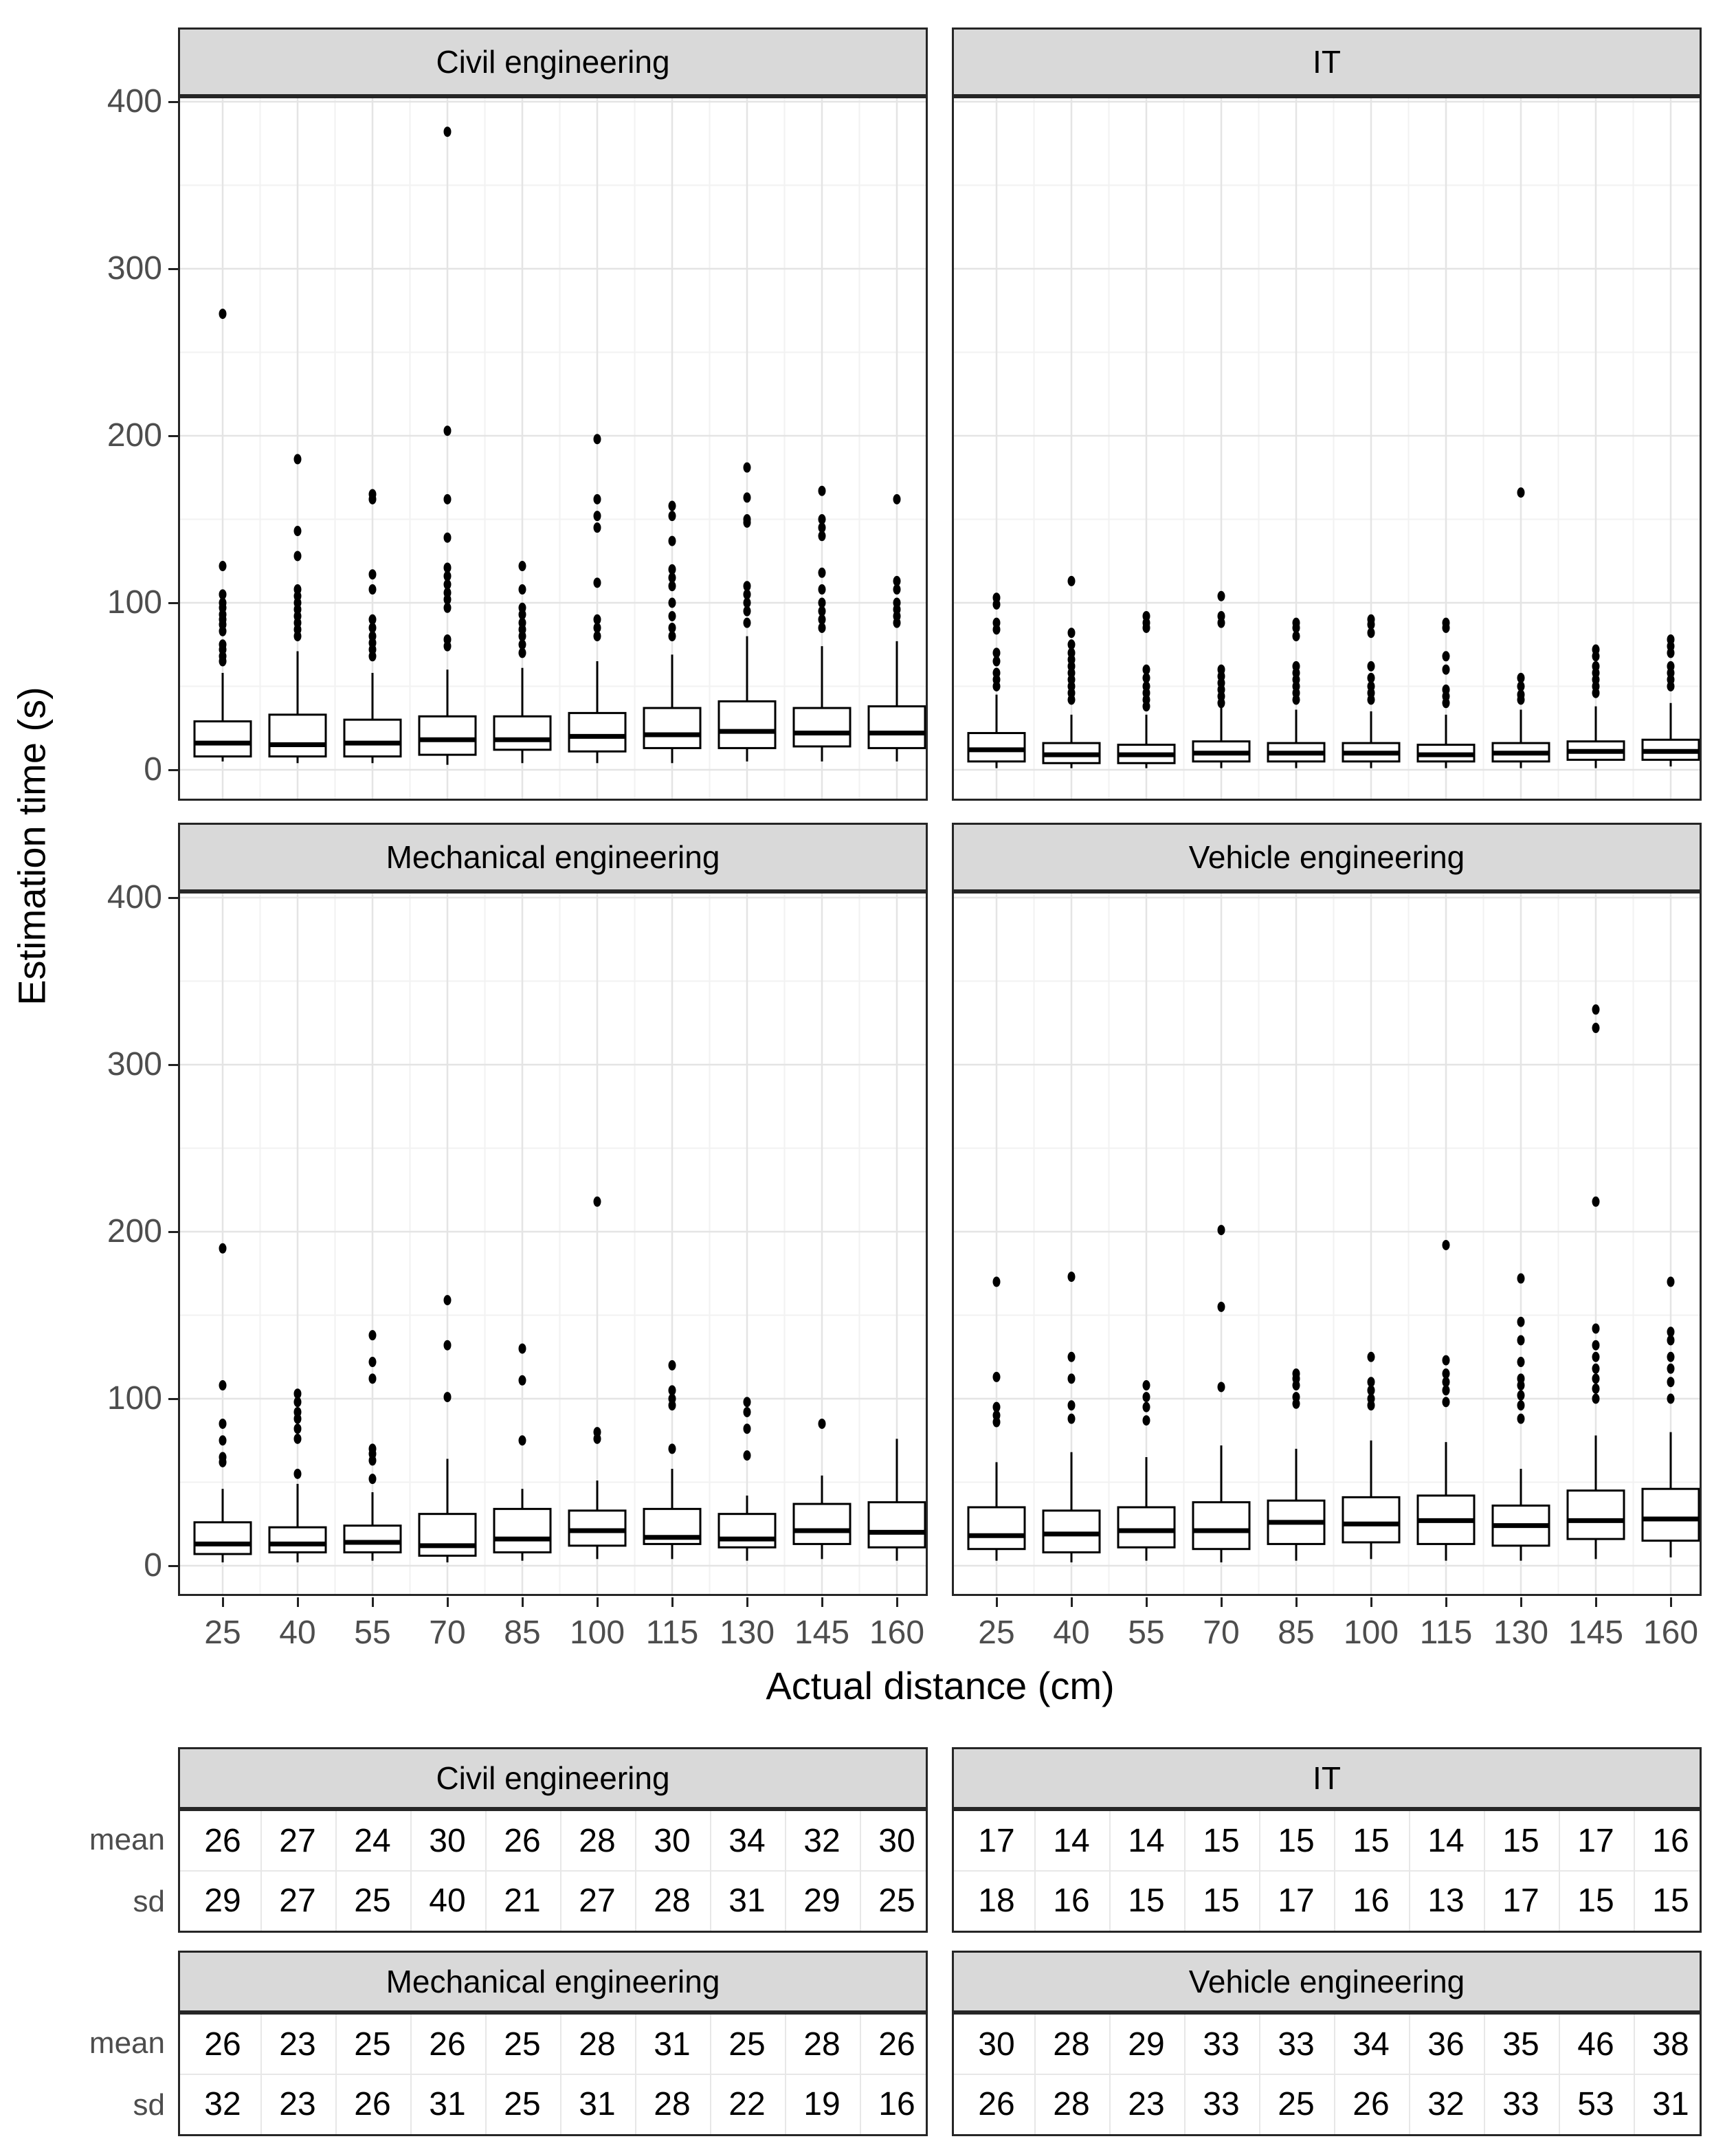 The width and height of the screenshot is (1736, 2152). What do you see at coordinates (1071, 2104) in the screenshot?
I see `table-cell-sd: 28` at bounding box center [1071, 2104].